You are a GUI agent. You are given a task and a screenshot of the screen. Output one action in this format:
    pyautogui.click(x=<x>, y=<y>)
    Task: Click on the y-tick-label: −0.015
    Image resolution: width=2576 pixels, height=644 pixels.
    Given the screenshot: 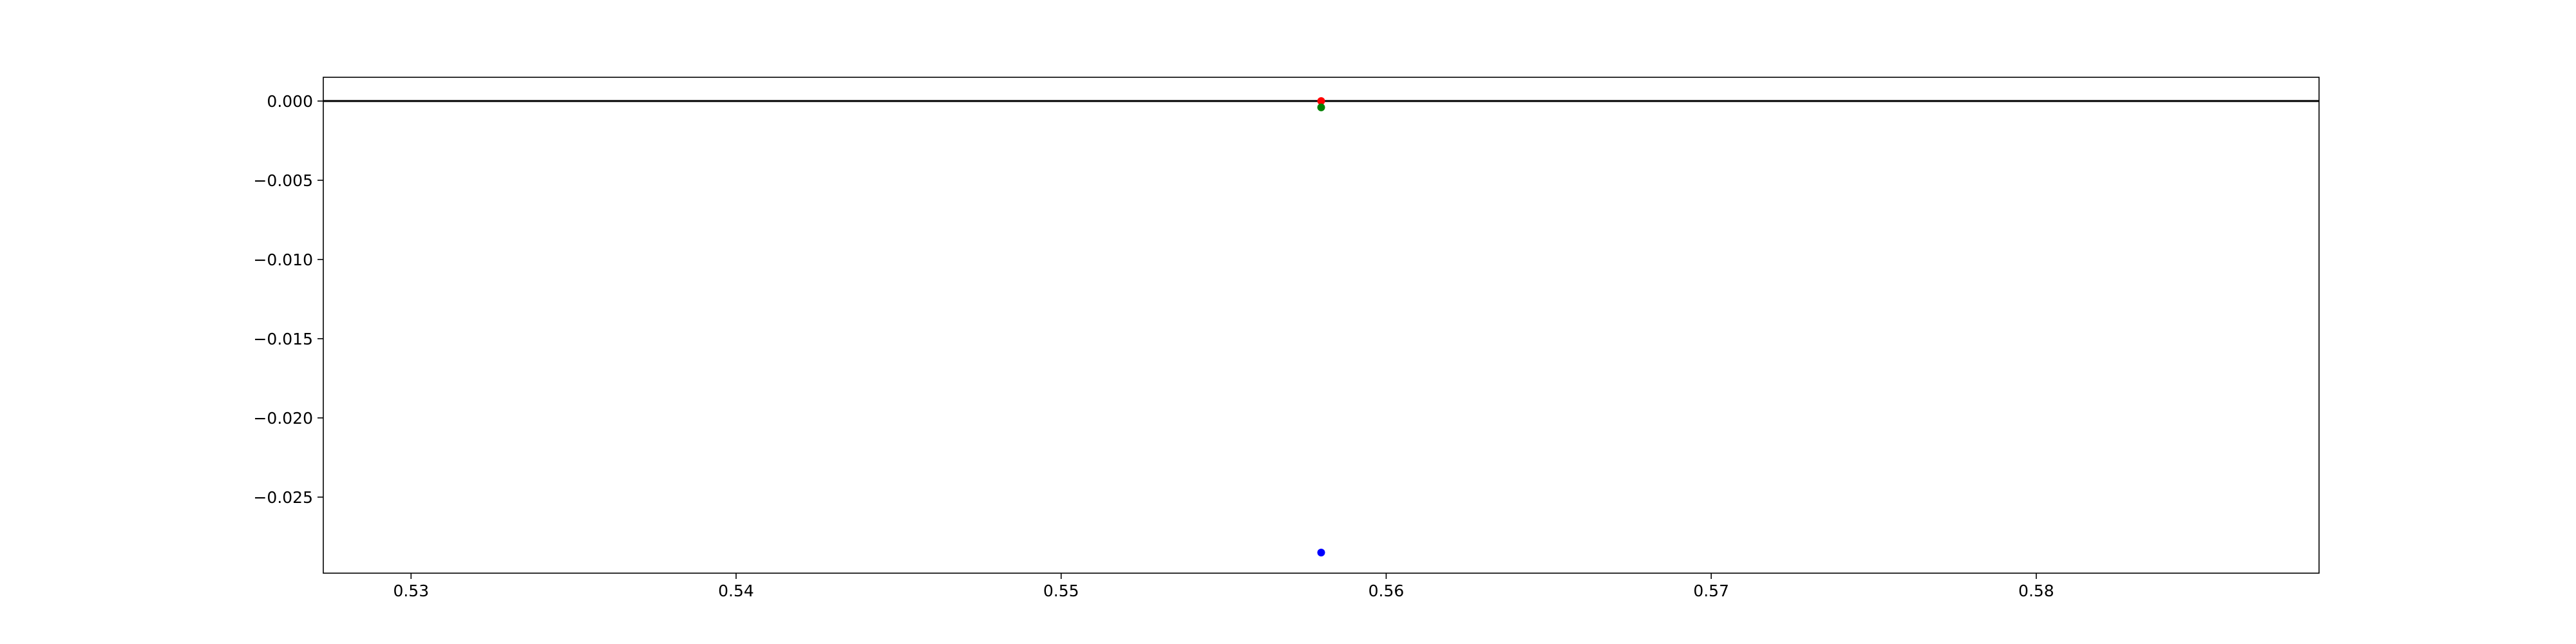 What is the action you would take?
    pyautogui.click(x=283, y=339)
    